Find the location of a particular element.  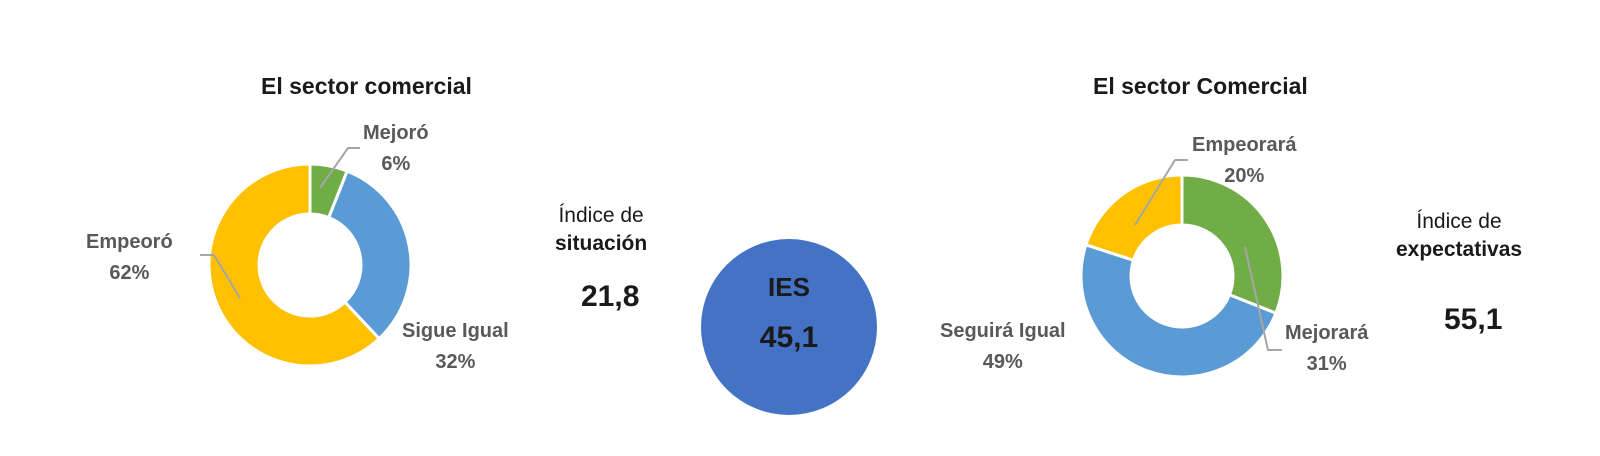

expectativas-index-line2: expectativas is located at coordinates (1459, 249).